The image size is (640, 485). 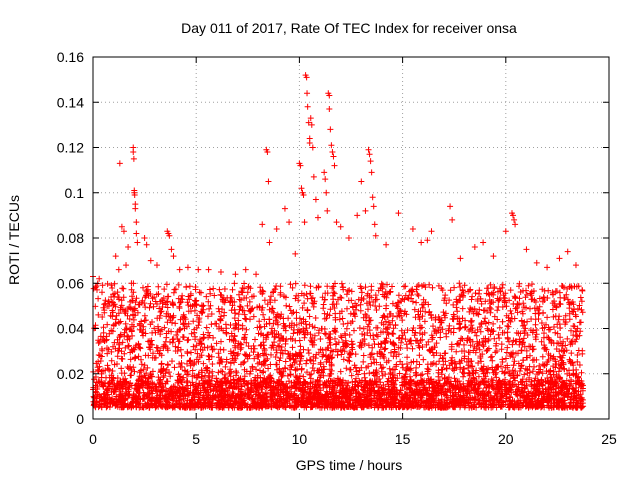 I want to click on x-tick-label: 25, so click(x=609, y=439).